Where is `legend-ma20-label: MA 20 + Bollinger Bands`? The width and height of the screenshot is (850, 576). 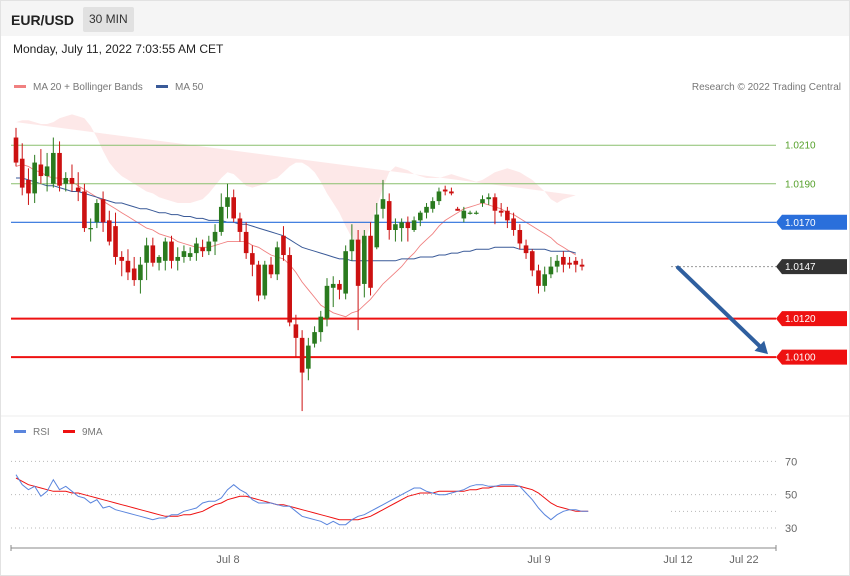 legend-ma20-label: MA 20 + Bollinger Bands is located at coordinates (88, 87).